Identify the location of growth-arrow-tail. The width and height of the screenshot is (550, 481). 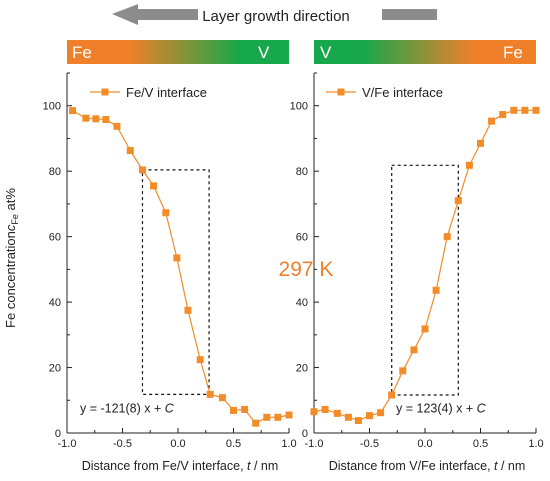
(409, 14).